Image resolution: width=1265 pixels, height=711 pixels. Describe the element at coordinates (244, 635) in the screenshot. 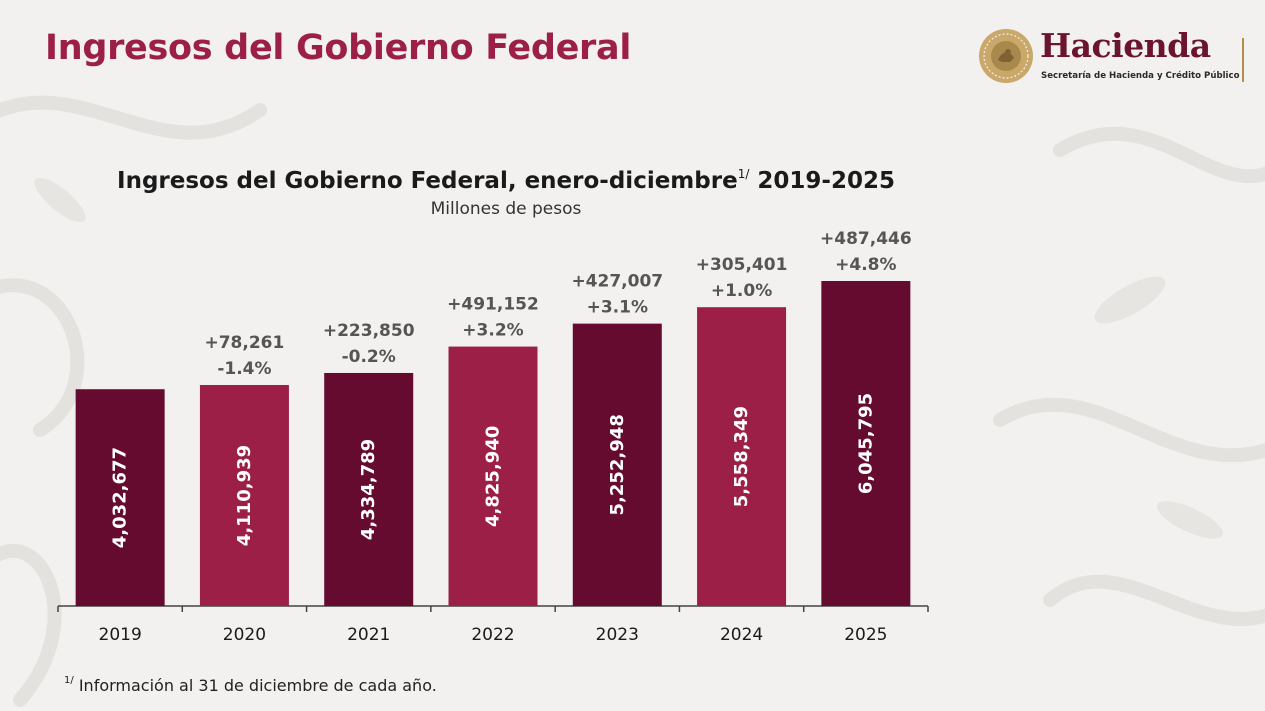

I see `x-tick-label: 2020` at that location.